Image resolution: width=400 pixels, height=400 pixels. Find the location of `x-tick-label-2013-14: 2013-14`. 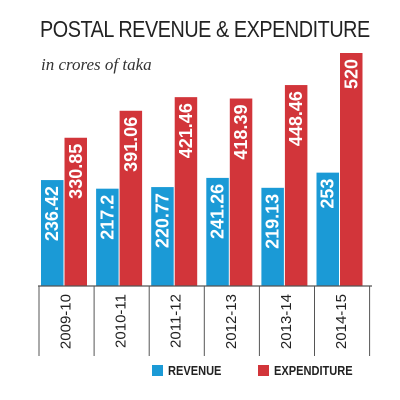

x-tick-label-2013-14: 2013-14 is located at coordinates (286, 321).